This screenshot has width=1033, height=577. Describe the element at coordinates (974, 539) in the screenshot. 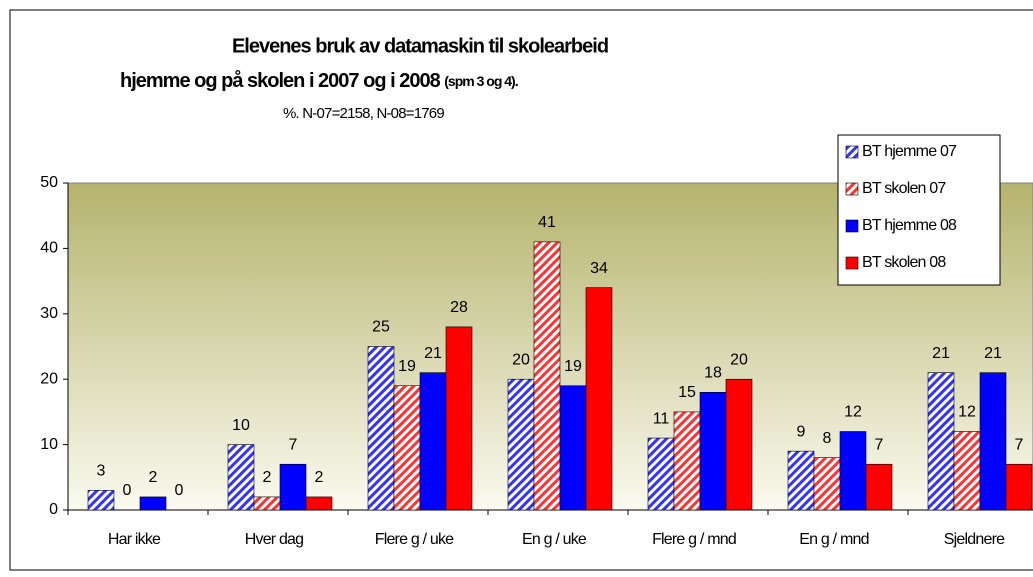

I see `x-tick-label: Sjeldnere` at that location.